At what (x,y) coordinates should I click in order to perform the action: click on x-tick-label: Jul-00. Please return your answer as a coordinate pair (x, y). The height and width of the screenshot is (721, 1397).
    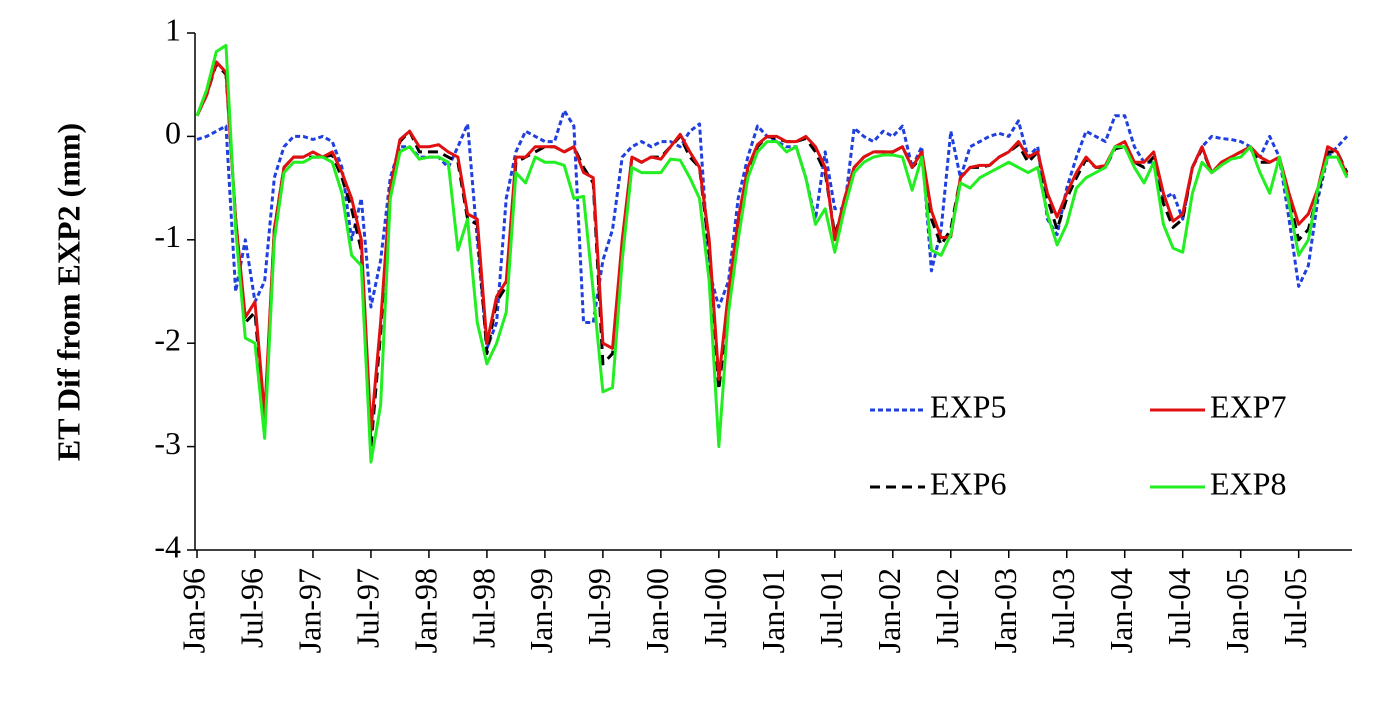
    Looking at the image, I should click on (715, 608).